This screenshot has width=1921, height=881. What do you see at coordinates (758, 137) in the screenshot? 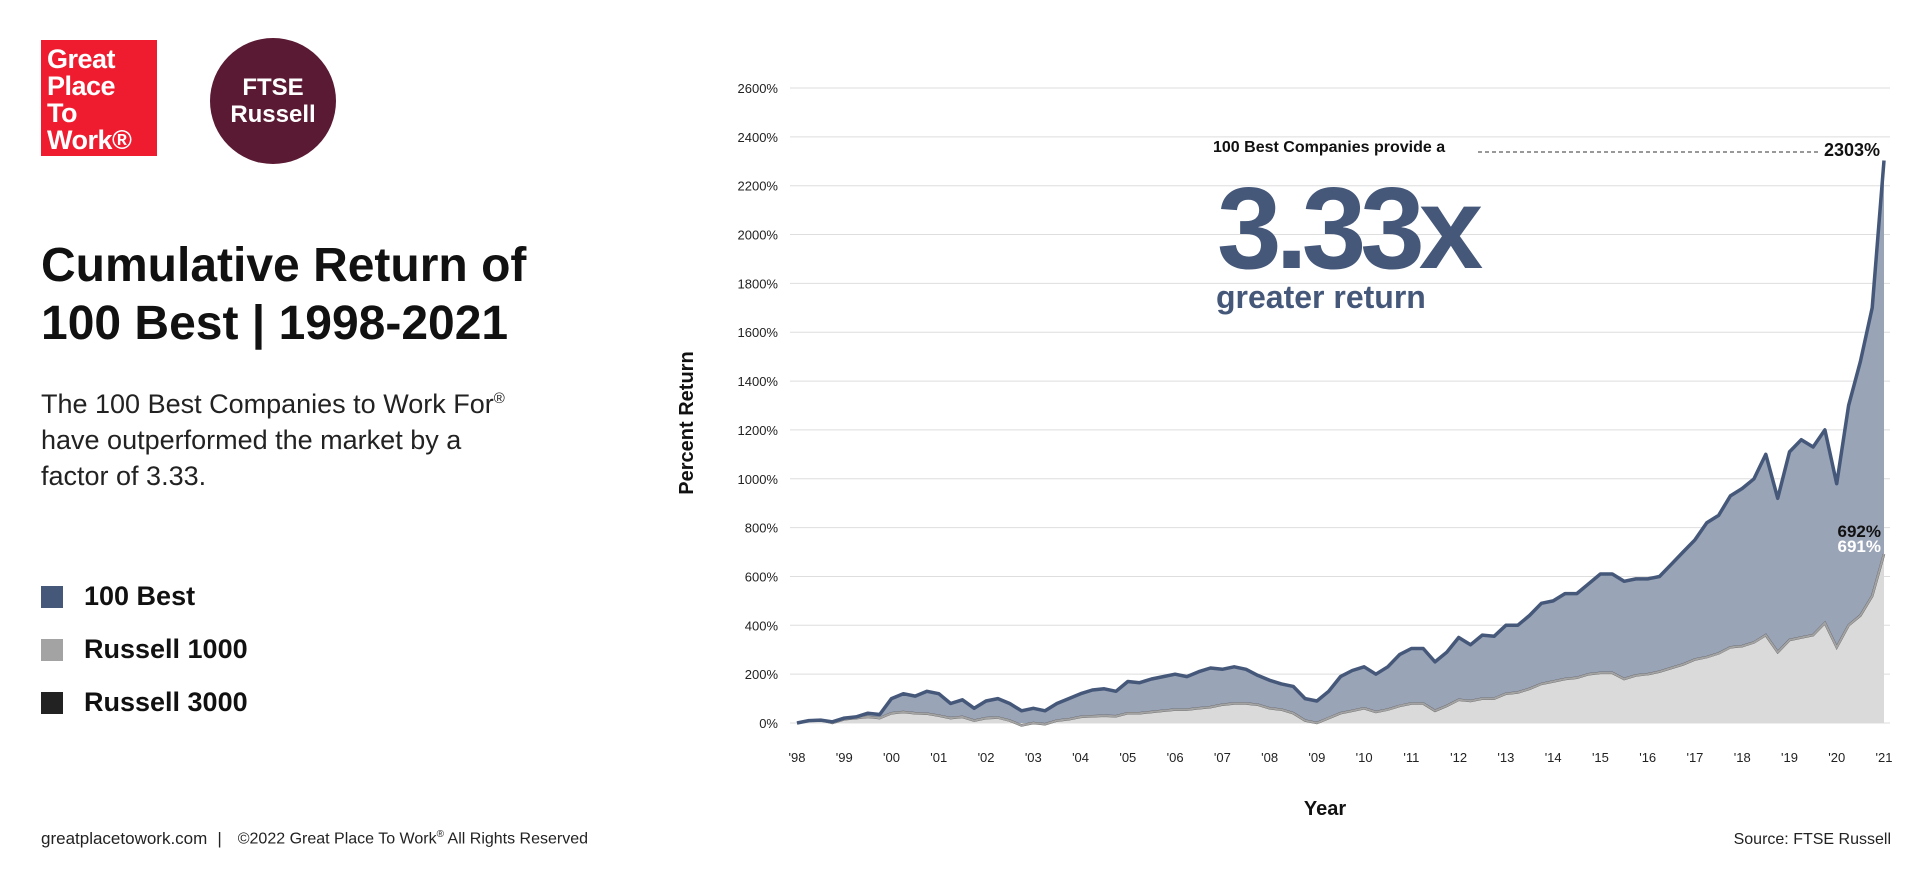
I see `y-tick-label: 2400%` at bounding box center [758, 137].